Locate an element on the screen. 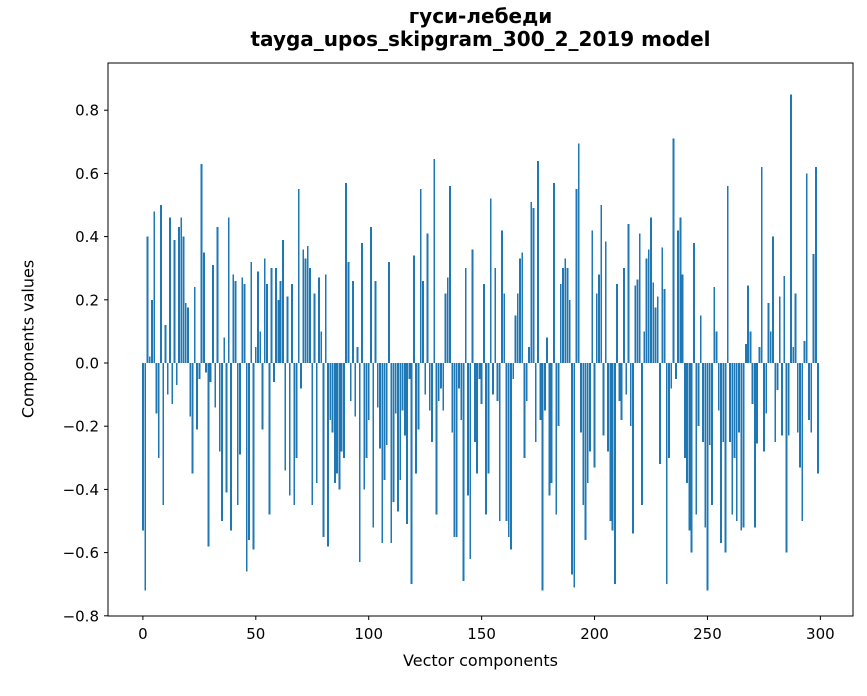 The image size is (867, 696). x-tick-label: 0 is located at coordinates (143, 634).